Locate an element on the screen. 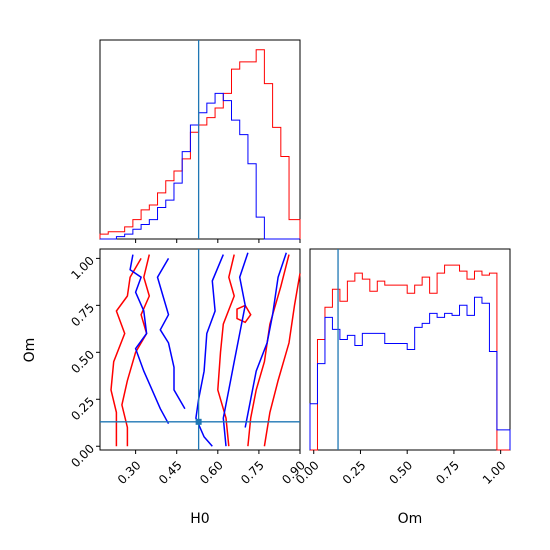 The width and height of the screenshot is (550, 550). om-xtick-label-2: 0.50 is located at coordinates (400, 472).